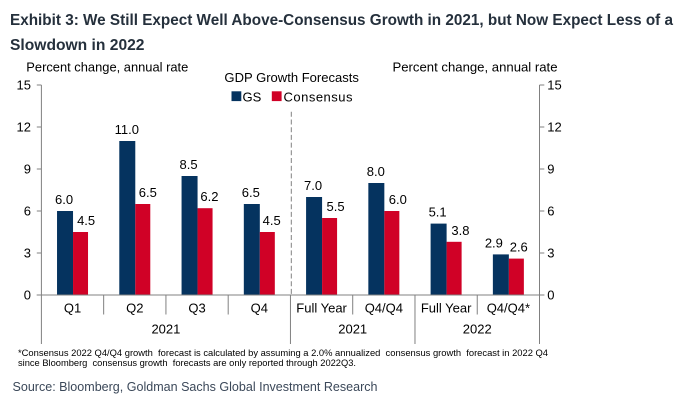 The width and height of the screenshot is (687, 411). Describe the element at coordinates (127, 129) in the screenshot. I see `svg-text: 11.0` at that location.